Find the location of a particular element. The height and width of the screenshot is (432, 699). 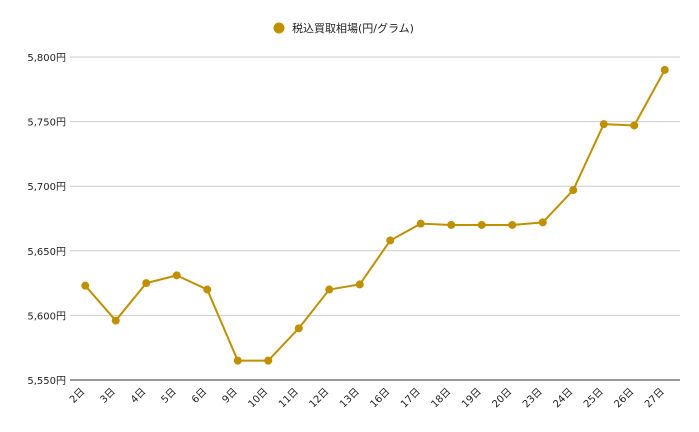

legend: 税込買取相場(円/グラム) is located at coordinates (343, 28).